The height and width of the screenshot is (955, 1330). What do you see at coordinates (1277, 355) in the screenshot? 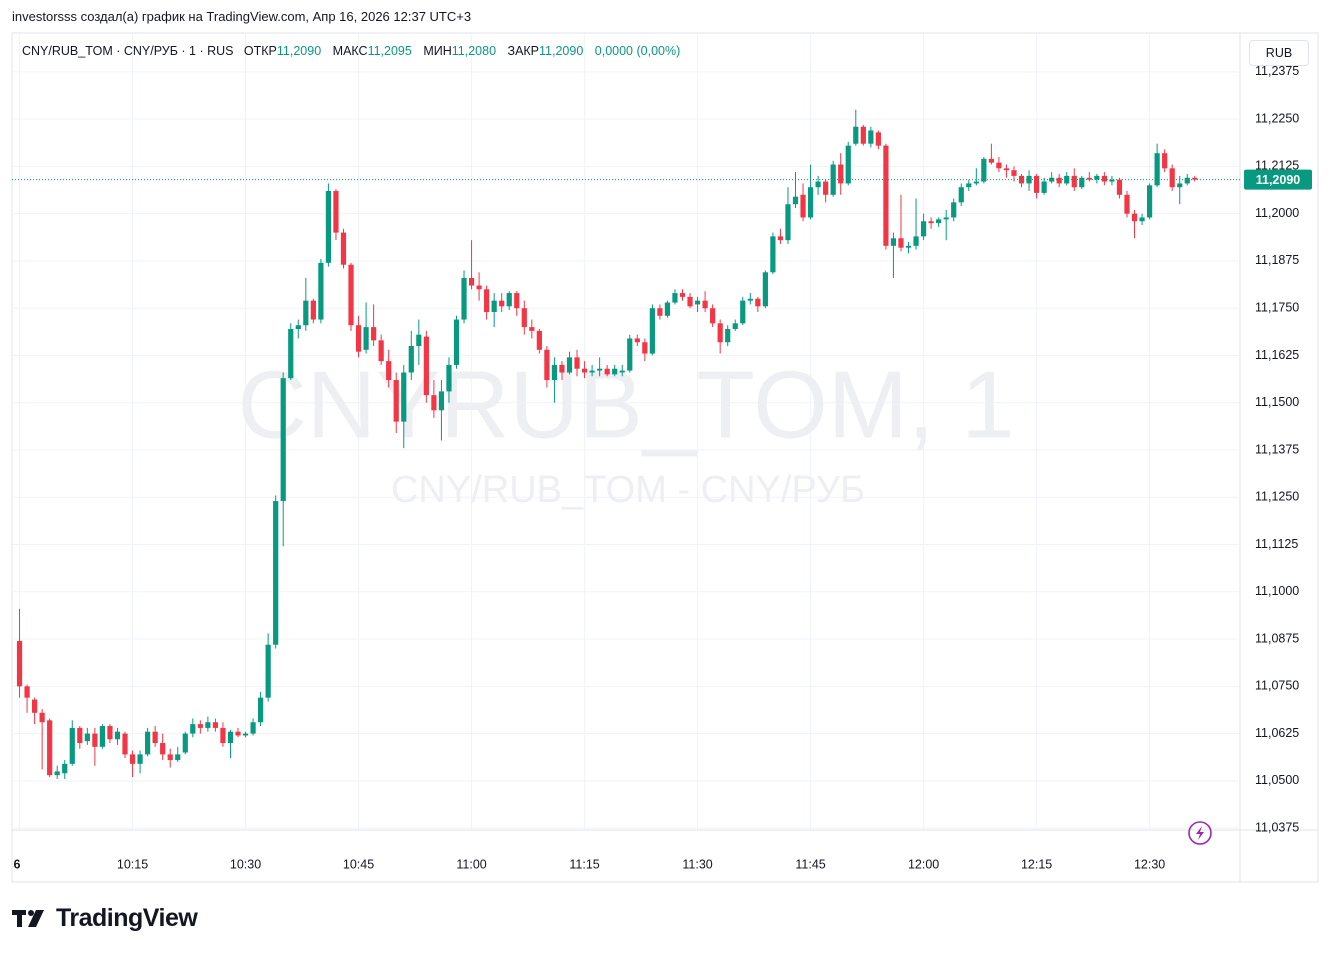
I see `y-tick-label: 11,1625` at bounding box center [1277, 355].